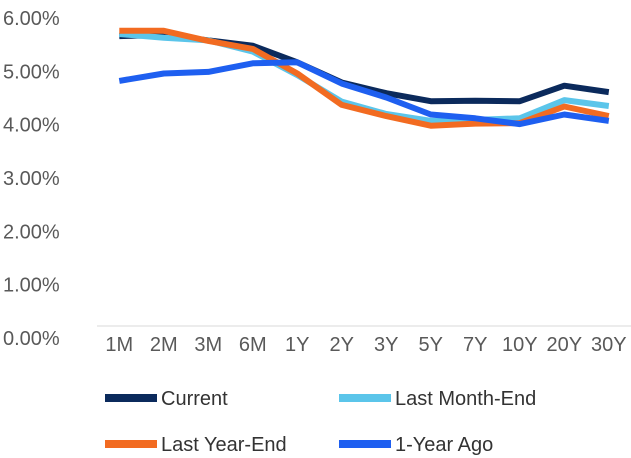 The height and width of the screenshot is (458, 631). What do you see at coordinates (224, 445) in the screenshot?
I see `legend-label-last-year-end: Last Year-End` at bounding box center [224, 445].